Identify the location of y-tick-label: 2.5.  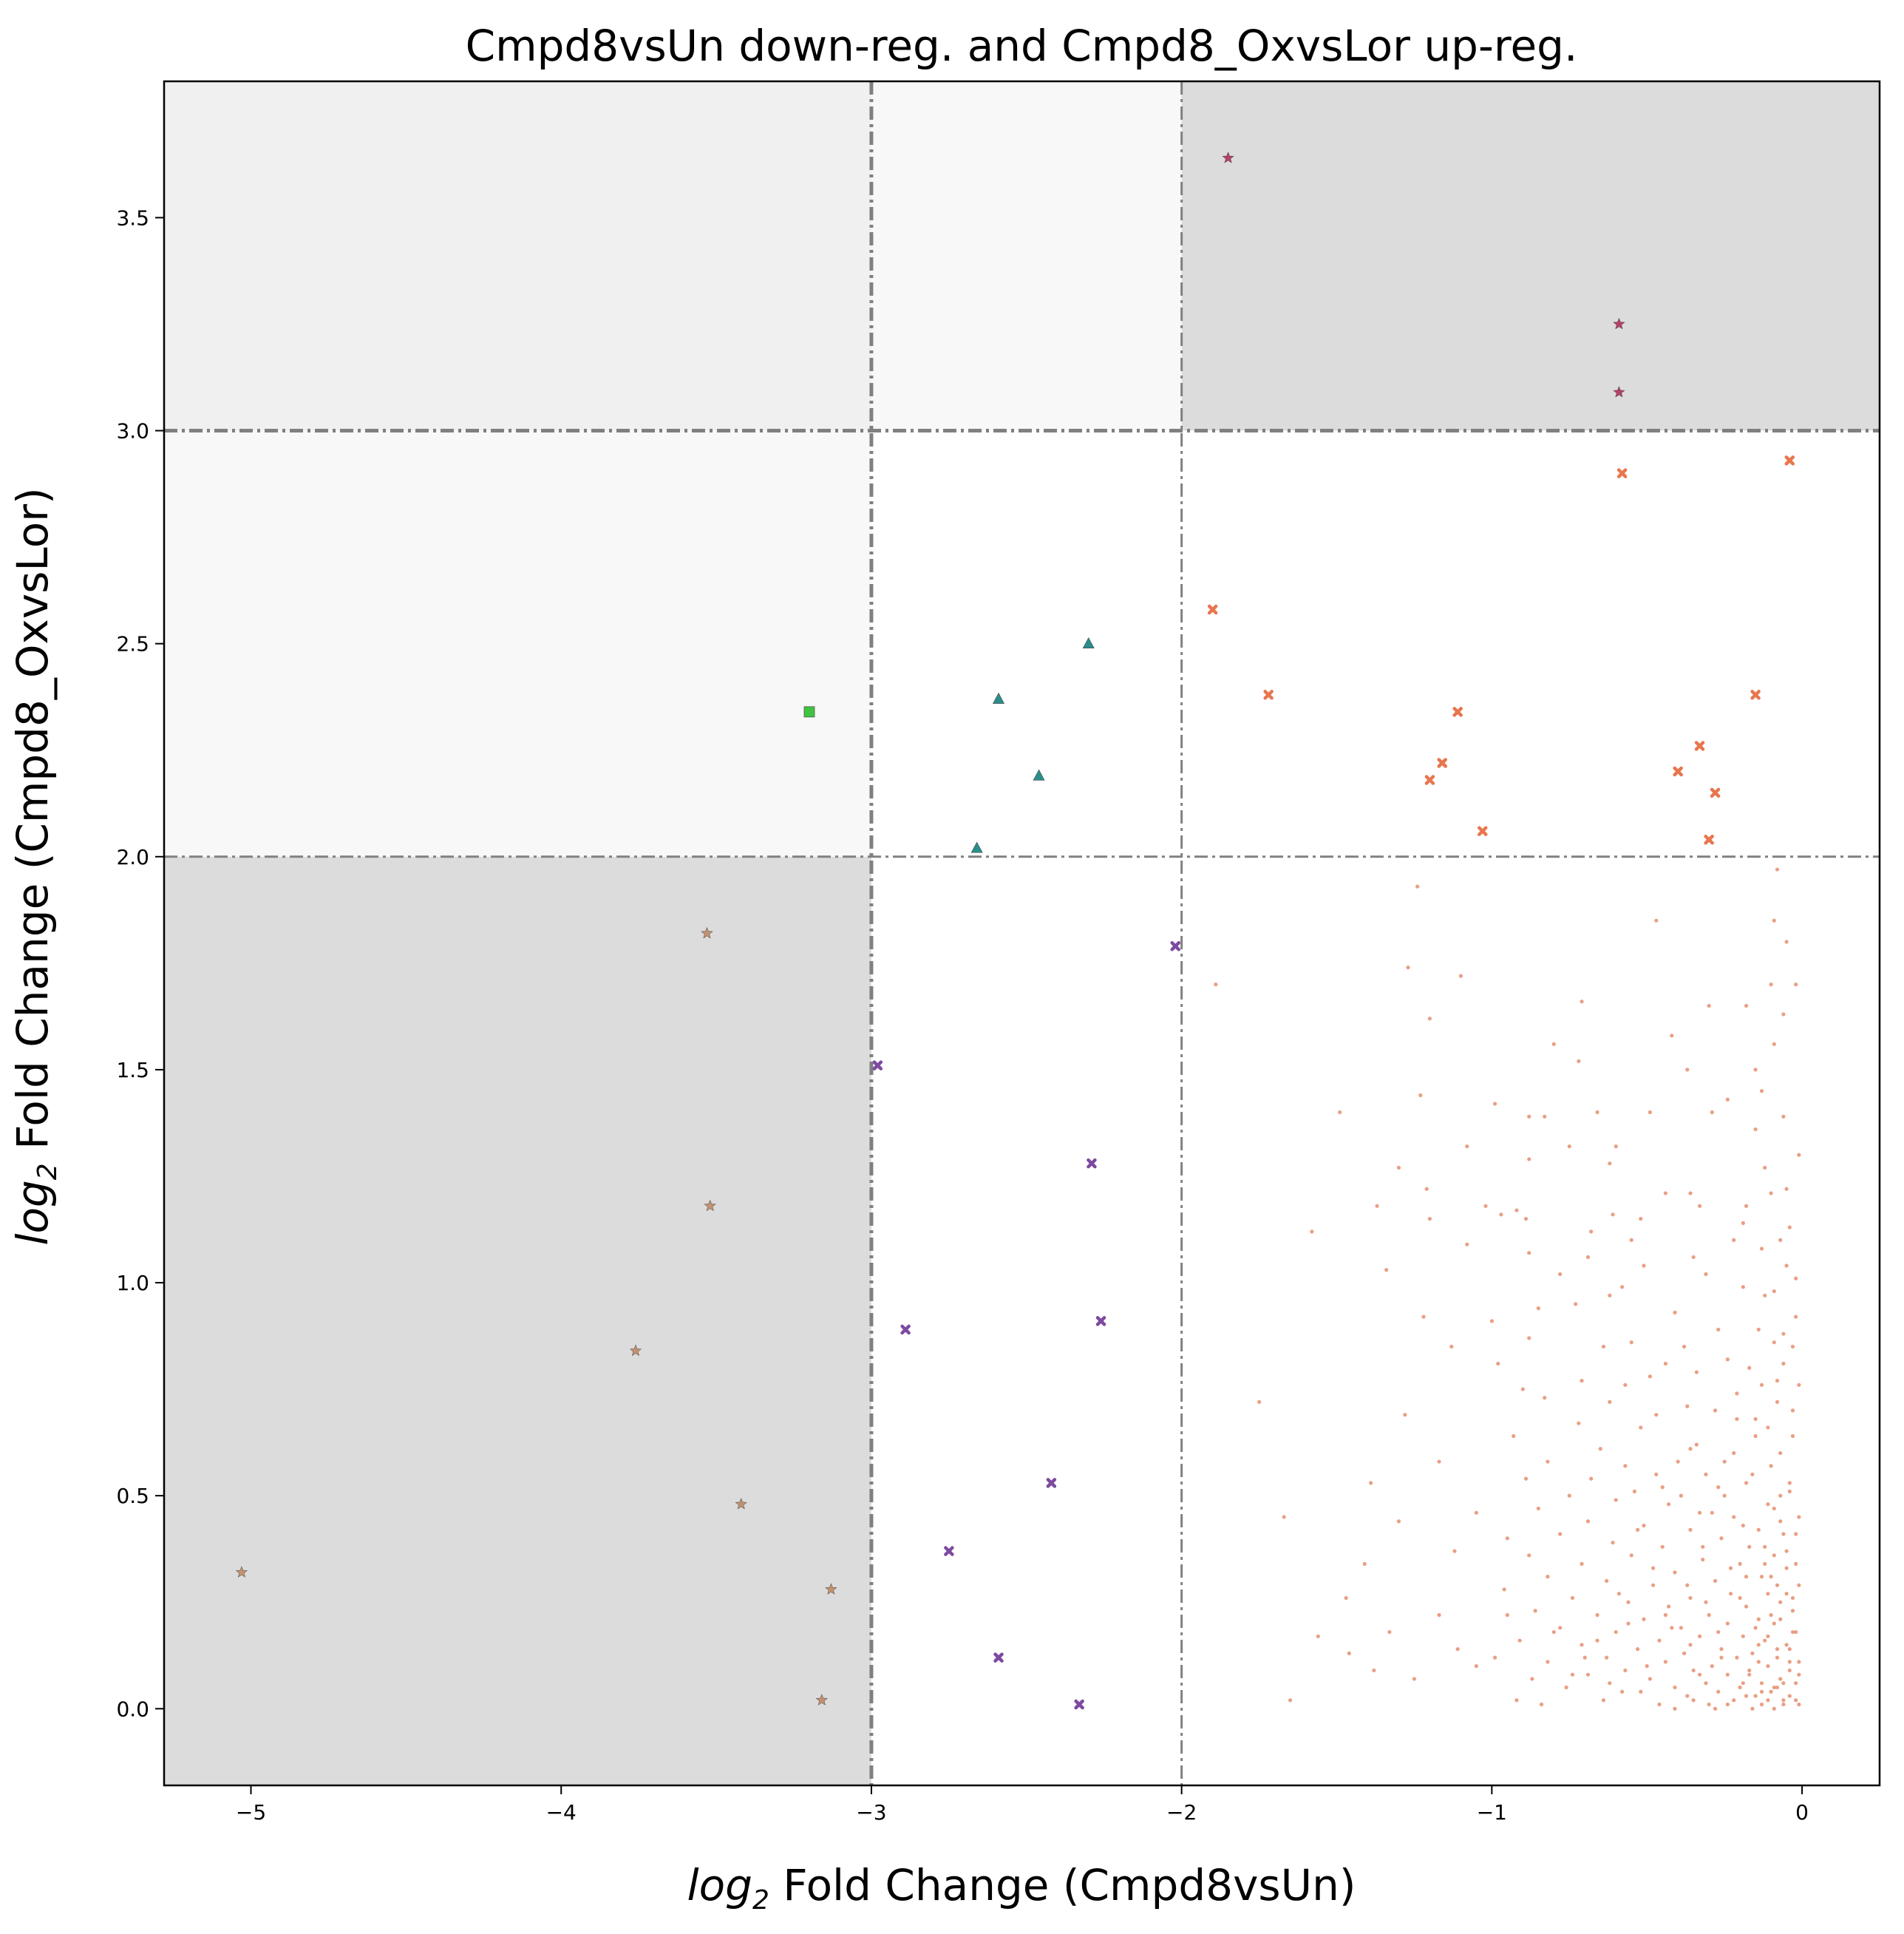
(132, 644).